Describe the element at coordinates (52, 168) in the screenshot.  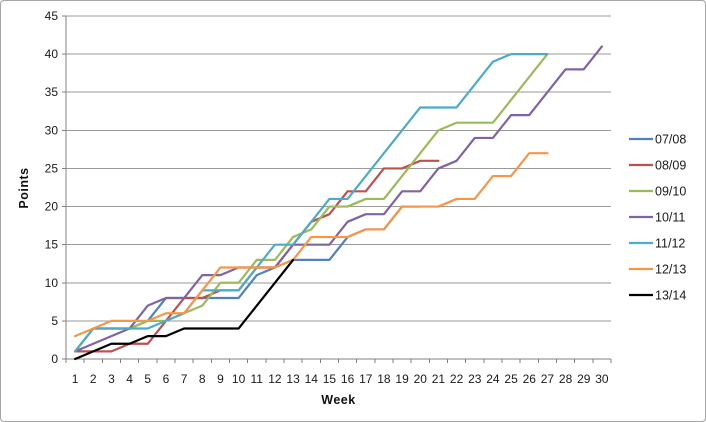
I see `y-tick-label: 25` at that location.